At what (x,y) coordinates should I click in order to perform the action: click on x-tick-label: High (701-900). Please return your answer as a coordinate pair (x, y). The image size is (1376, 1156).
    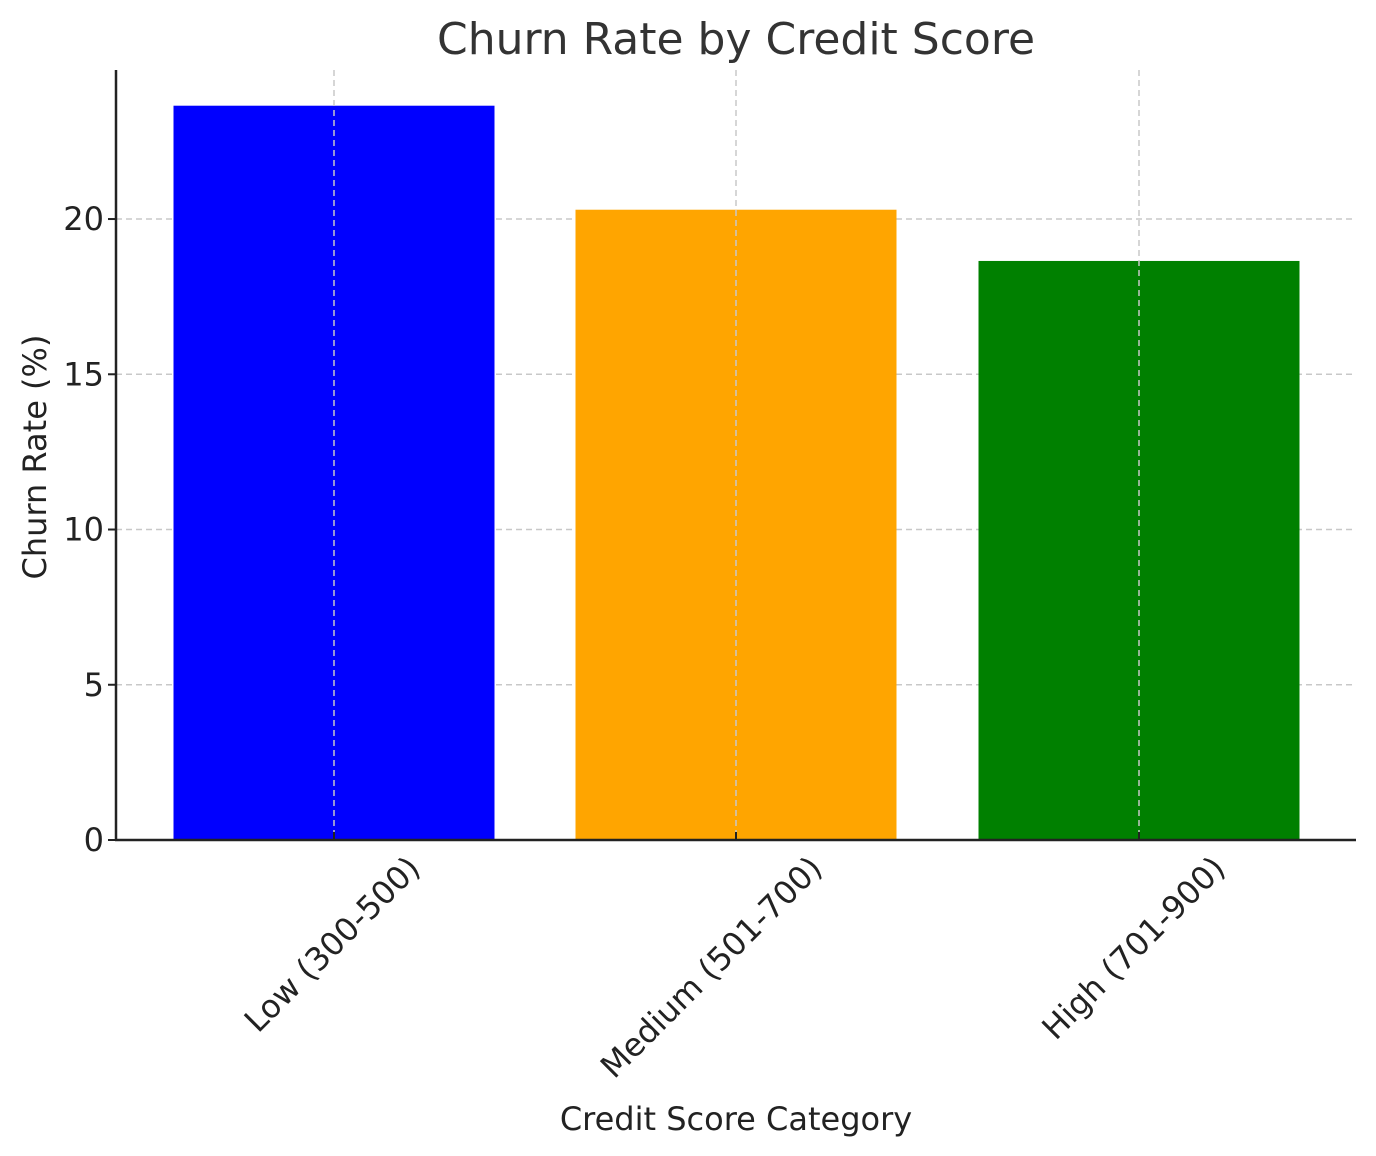
    Looking at the image, I should click on (1133, 948).